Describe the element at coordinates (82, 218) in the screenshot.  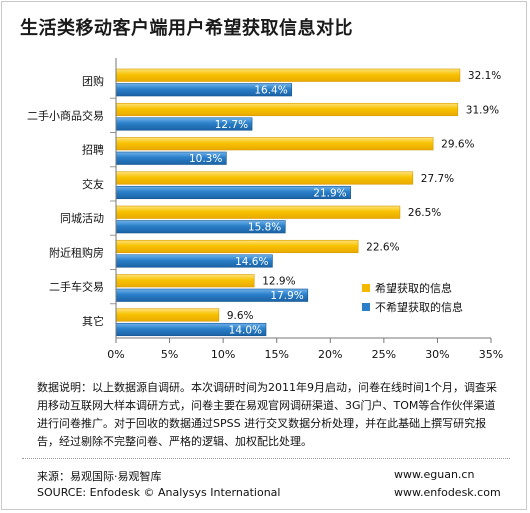
I see `category-label: 同城活动` at that location.